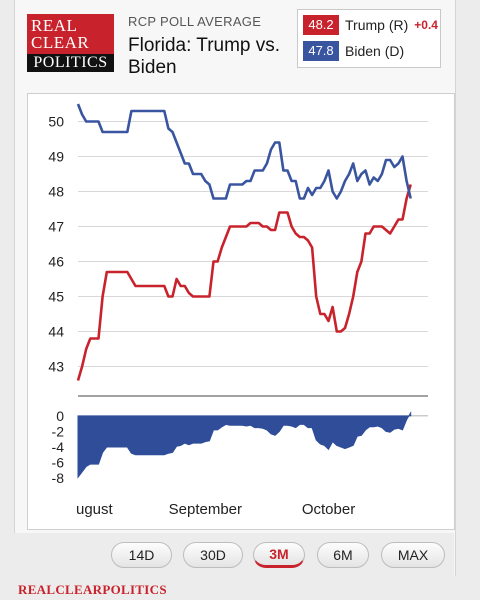 The image size is (480, 600). I want to click on y-tick-label: 48, so click(56, 192).